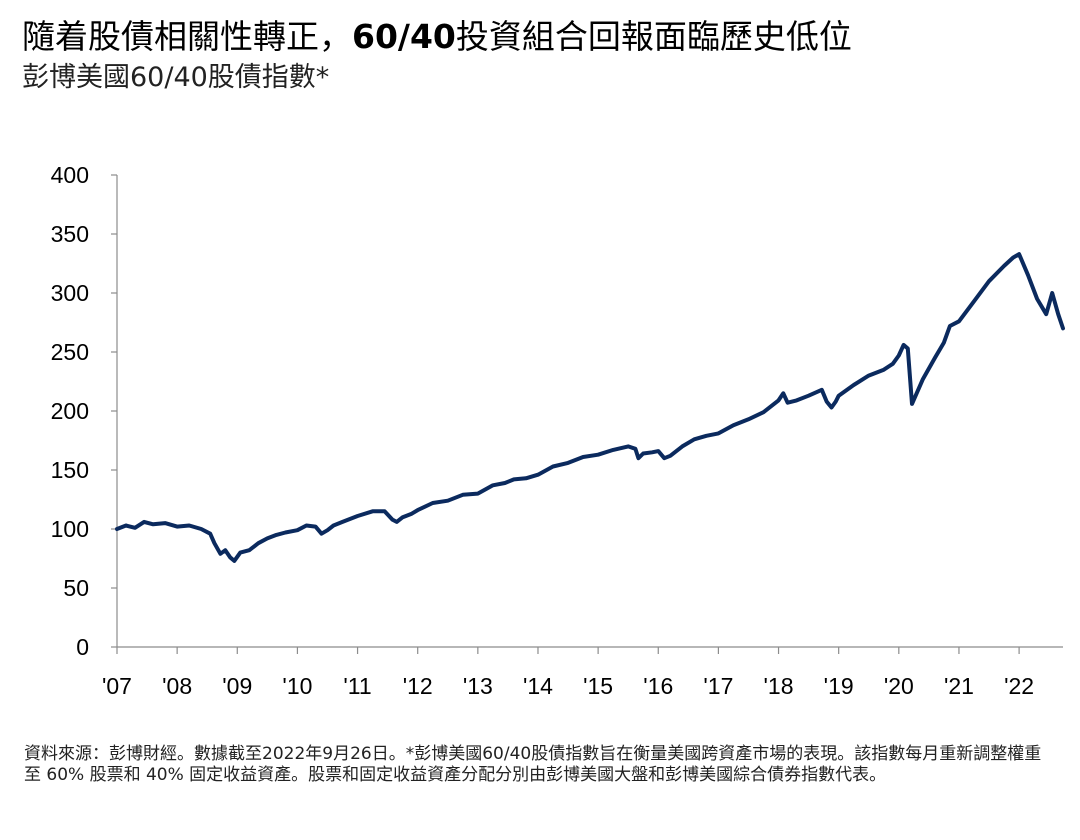  What do you see at coordinates (70, 234) in the screenshot?
I see `y-tick-label: 350` at bounding box center [70, 234].